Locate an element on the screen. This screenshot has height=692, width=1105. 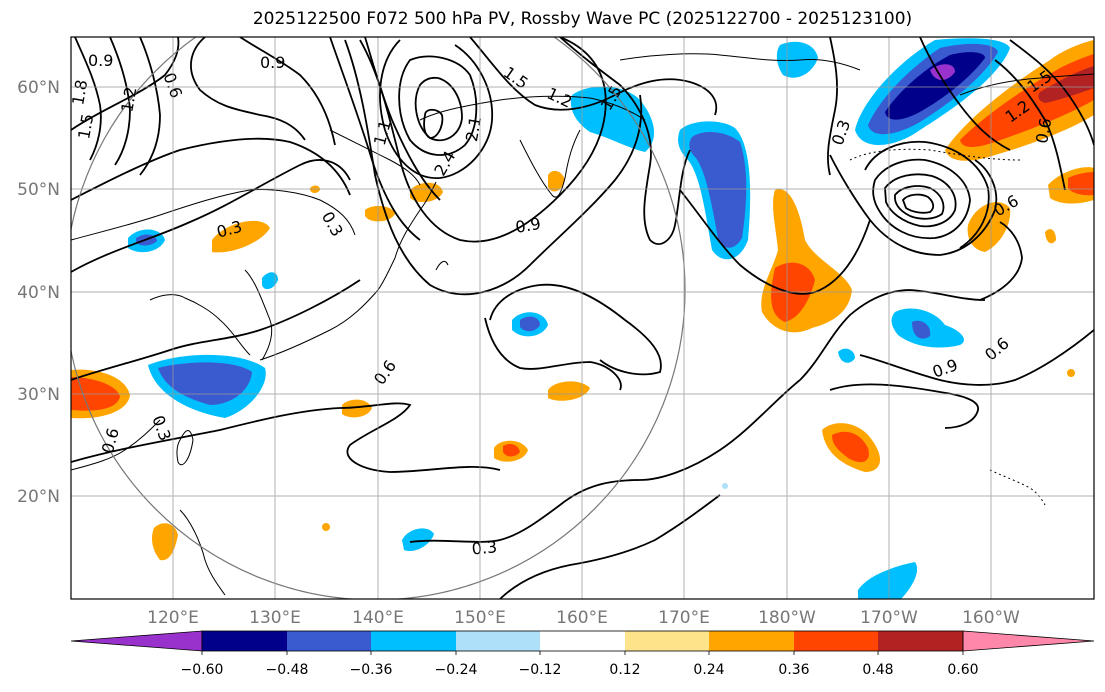
coastline-taiwan is located at coordinates (185, 448).